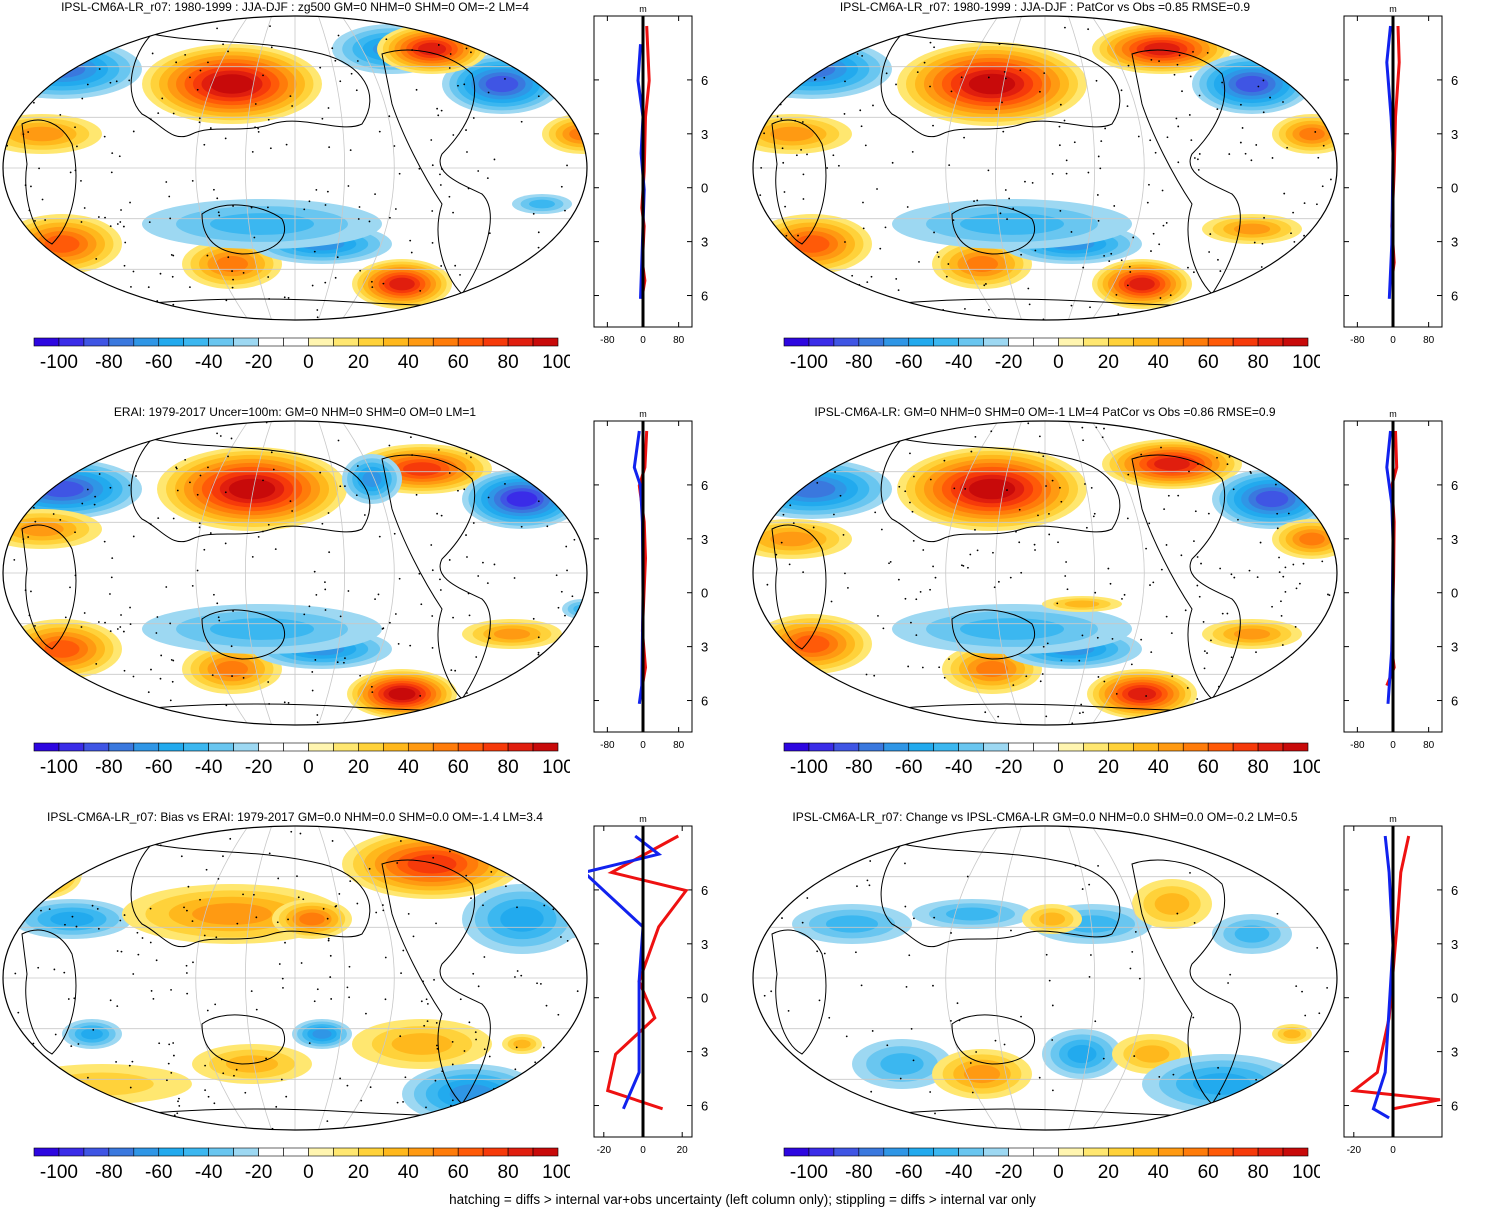 The height and width of the screenshot is (1214, 1485). I want to click on zonal-mean-plot: m 60N 30N 0 30S 60S -20 0, so click(1400, 985).